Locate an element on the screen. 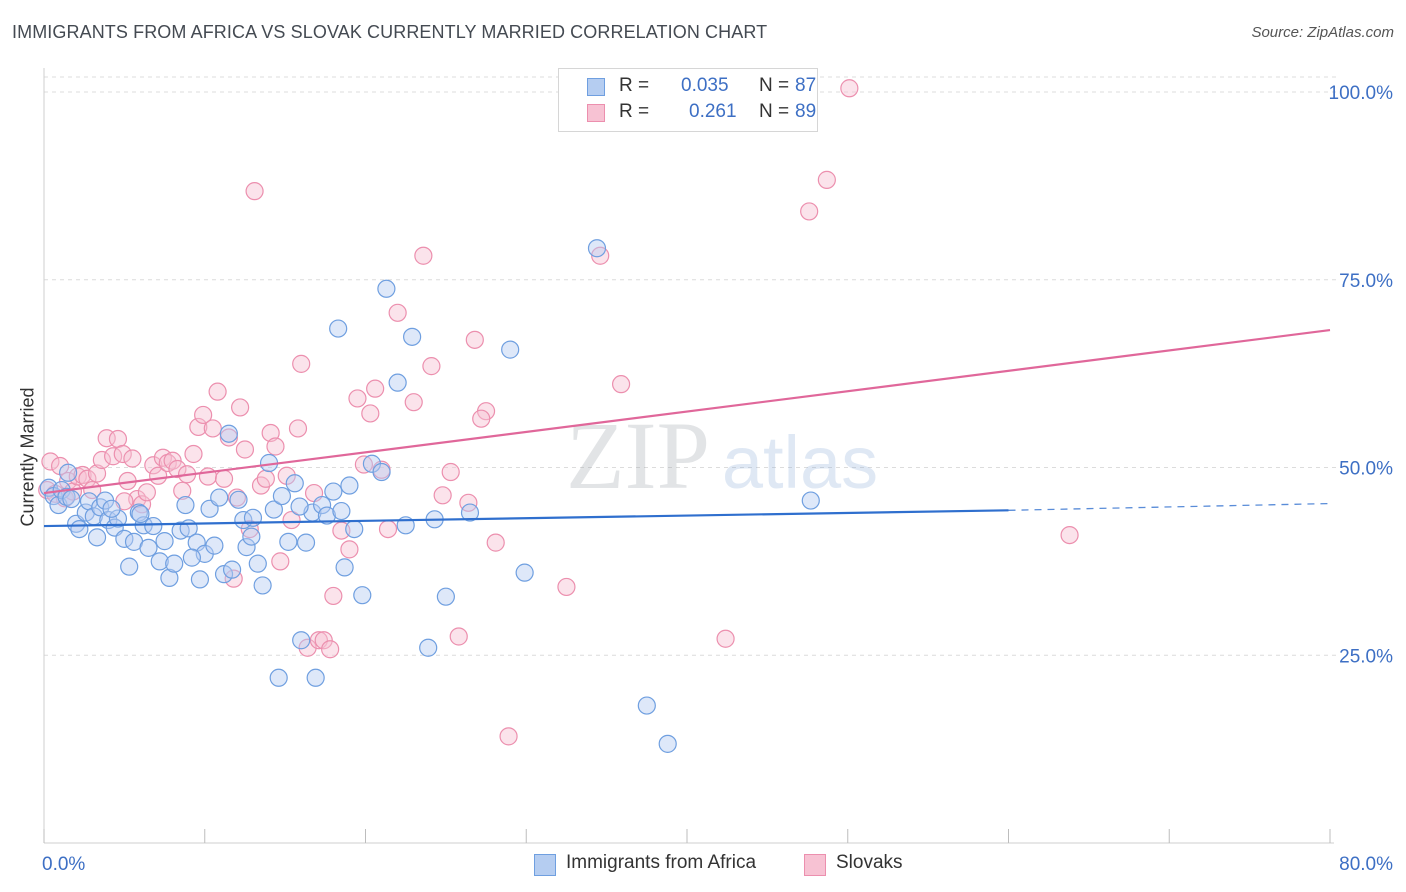 The height and width of the screenshot is (892, 1406). x-tick-label: 80.0% is located at coordinates (1366, 864).